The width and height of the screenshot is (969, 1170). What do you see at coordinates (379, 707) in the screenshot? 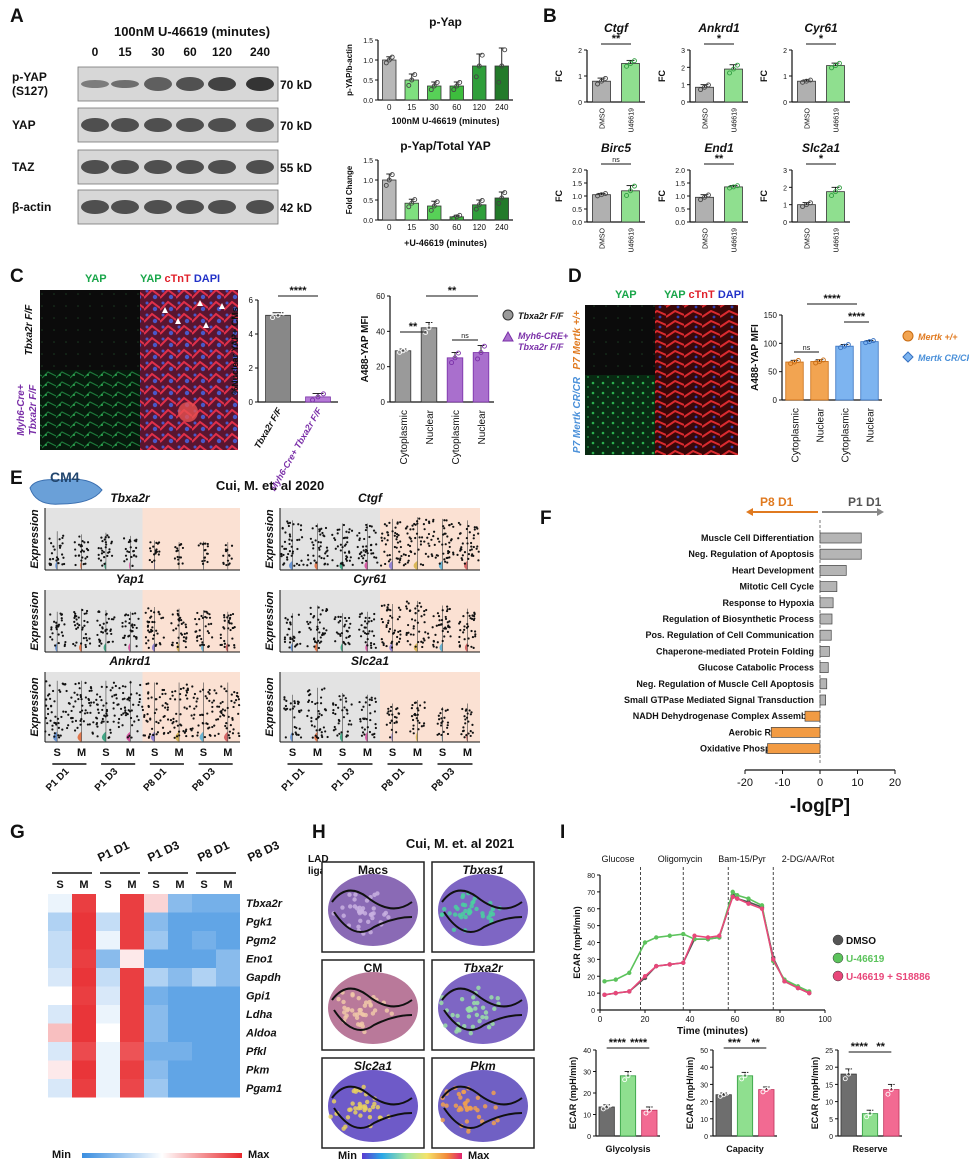
I see `violin-plot-slc2a1` at bounding box center [379, 707].